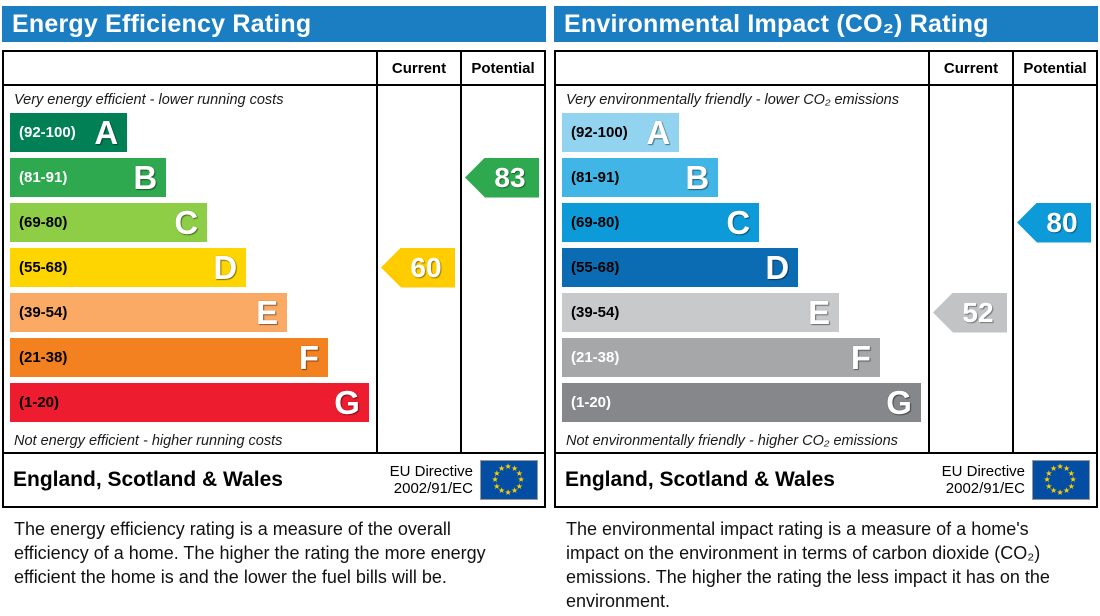 The image size is (1100, 616). Describe the element at coordinates (741, 402) in the screenshot. I see `band-bar-g: (1-20) G` at that location.